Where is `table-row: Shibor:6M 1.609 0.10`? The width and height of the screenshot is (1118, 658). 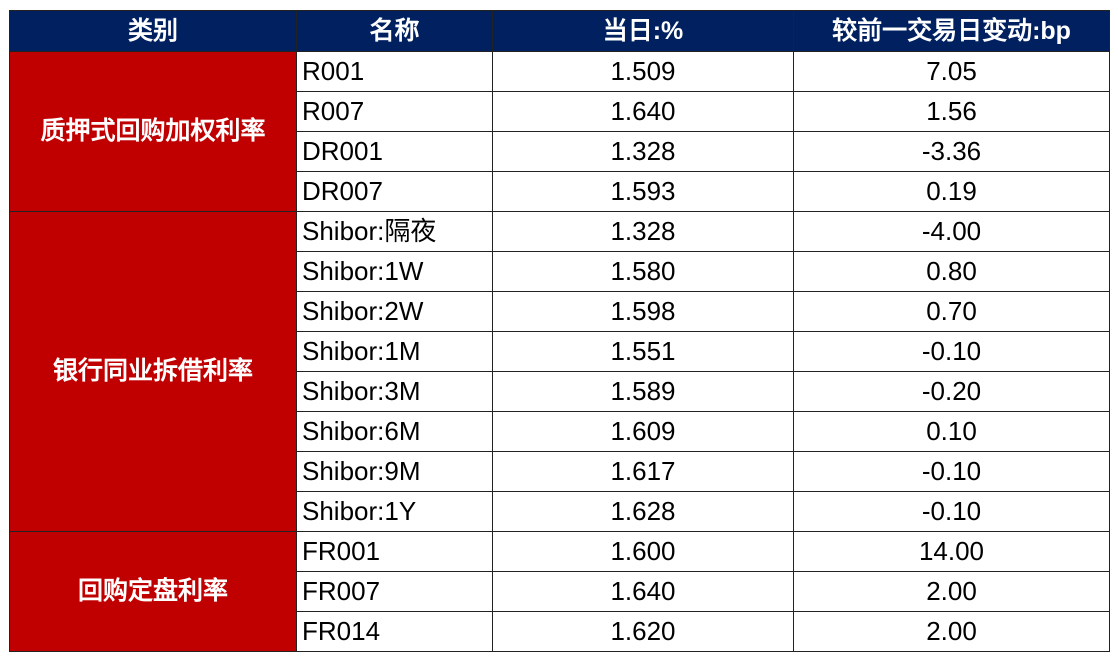 table-row: Shibor:6M 1.609 0.10 is located at coordinates (560, 431).